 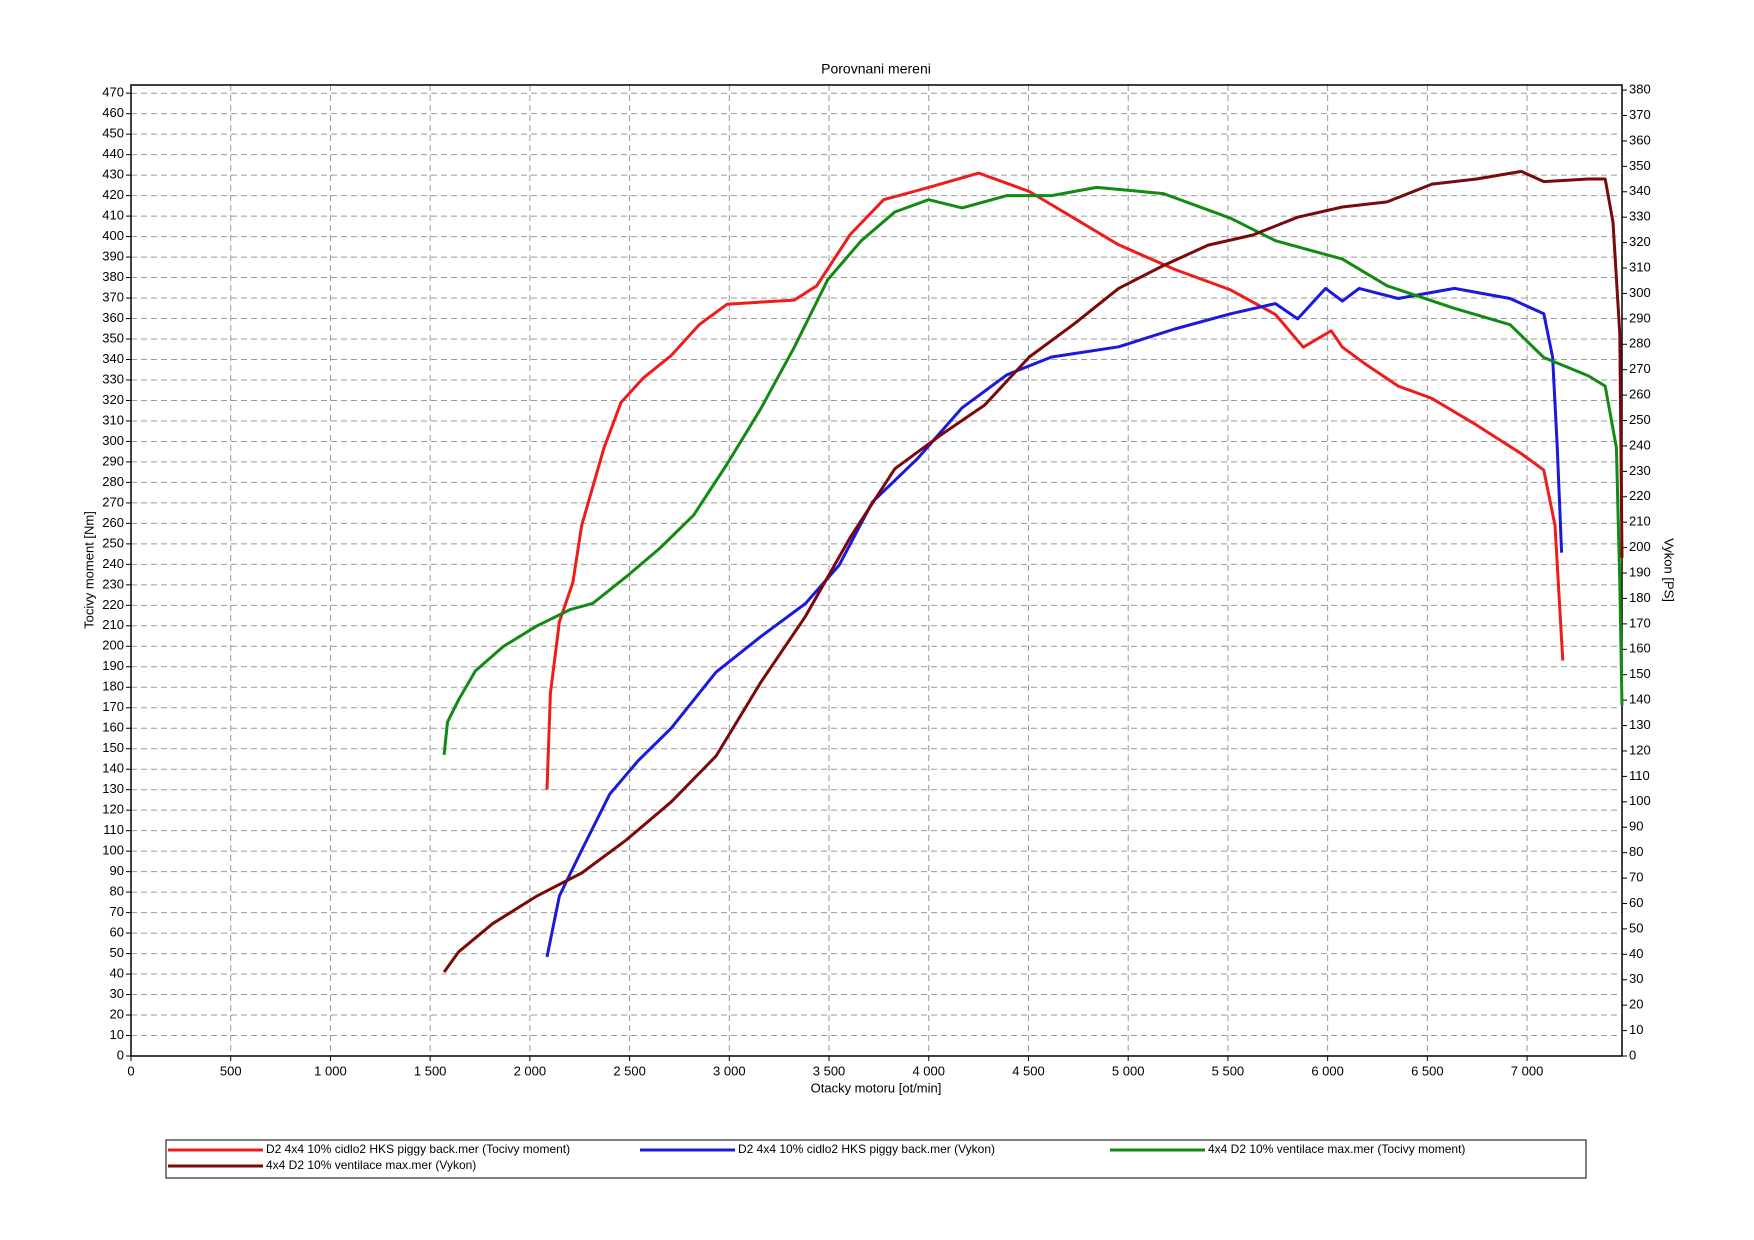 What do you see at coordinates (113, 727) in the screenshot?
I see `y-tick-label: 160` at bounding box center [113, 727].